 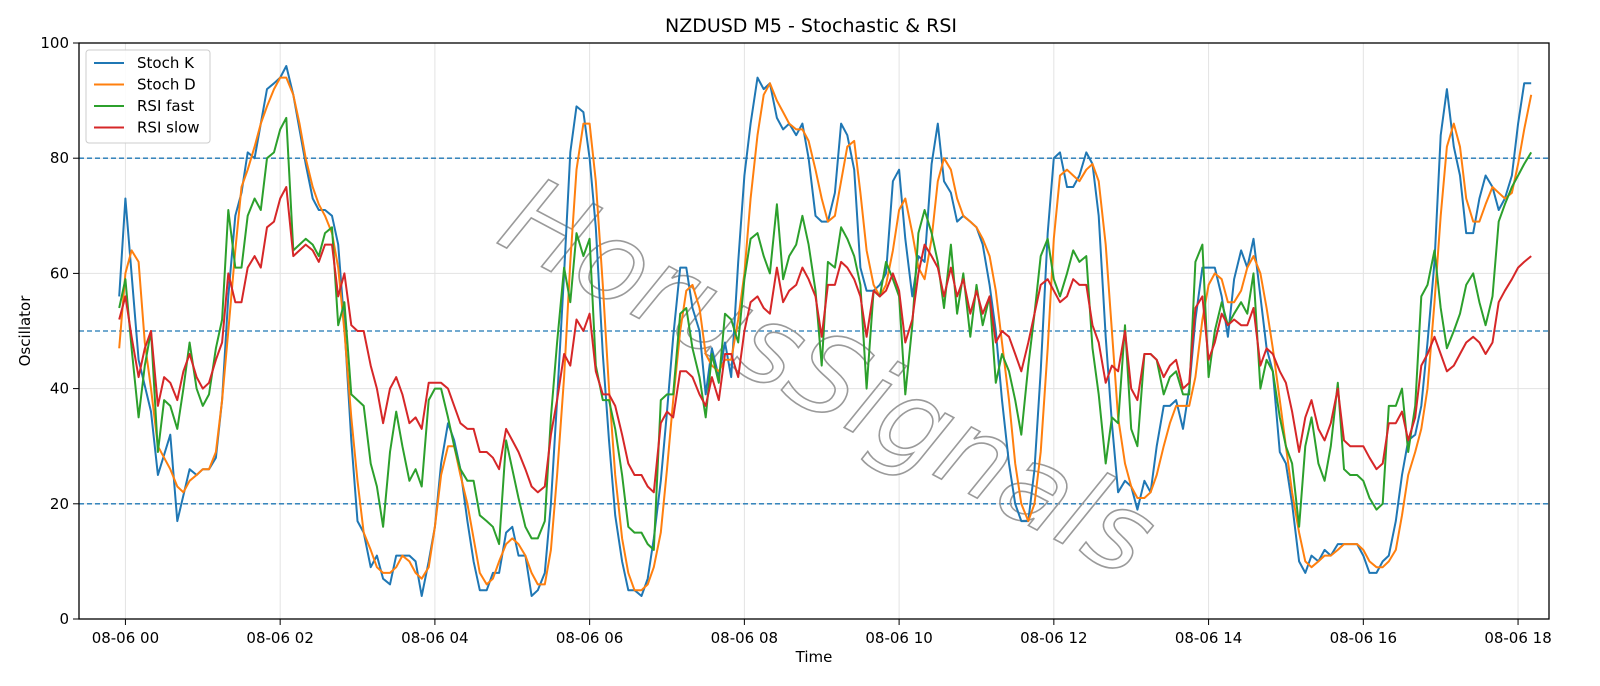 What do you see at coordinates (59, 273) in the screenshot?
I see `y-tick-label: 60` at bounding box center [59, 273].